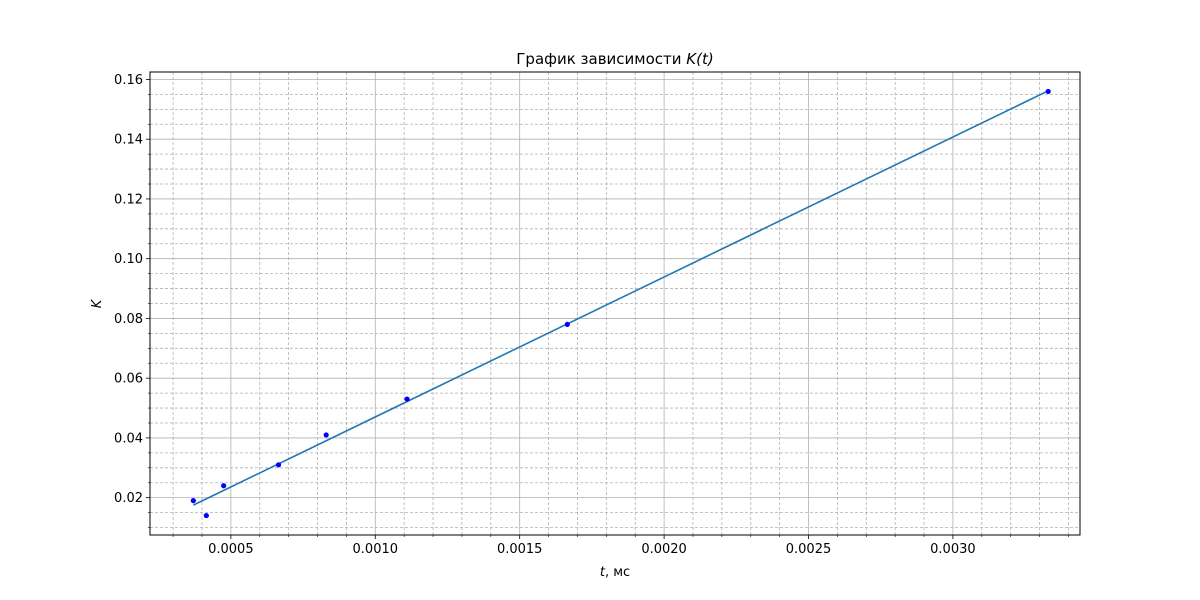  Describe the element at coordinates (128, 140) in the screenshot. I see `y-tick-label: 0.14` at that location.